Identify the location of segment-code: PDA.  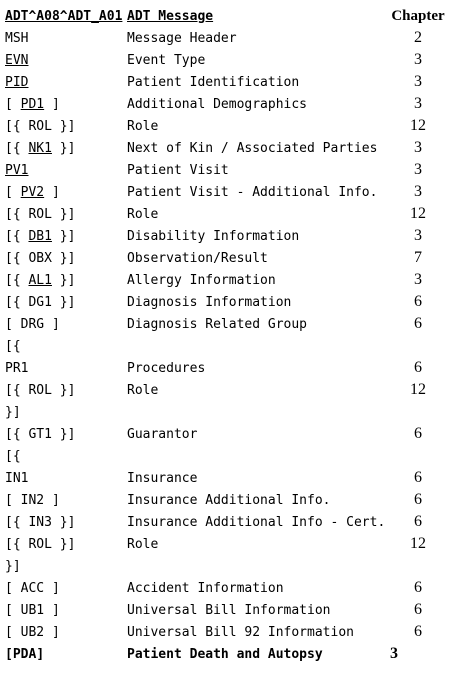
(24, 654).